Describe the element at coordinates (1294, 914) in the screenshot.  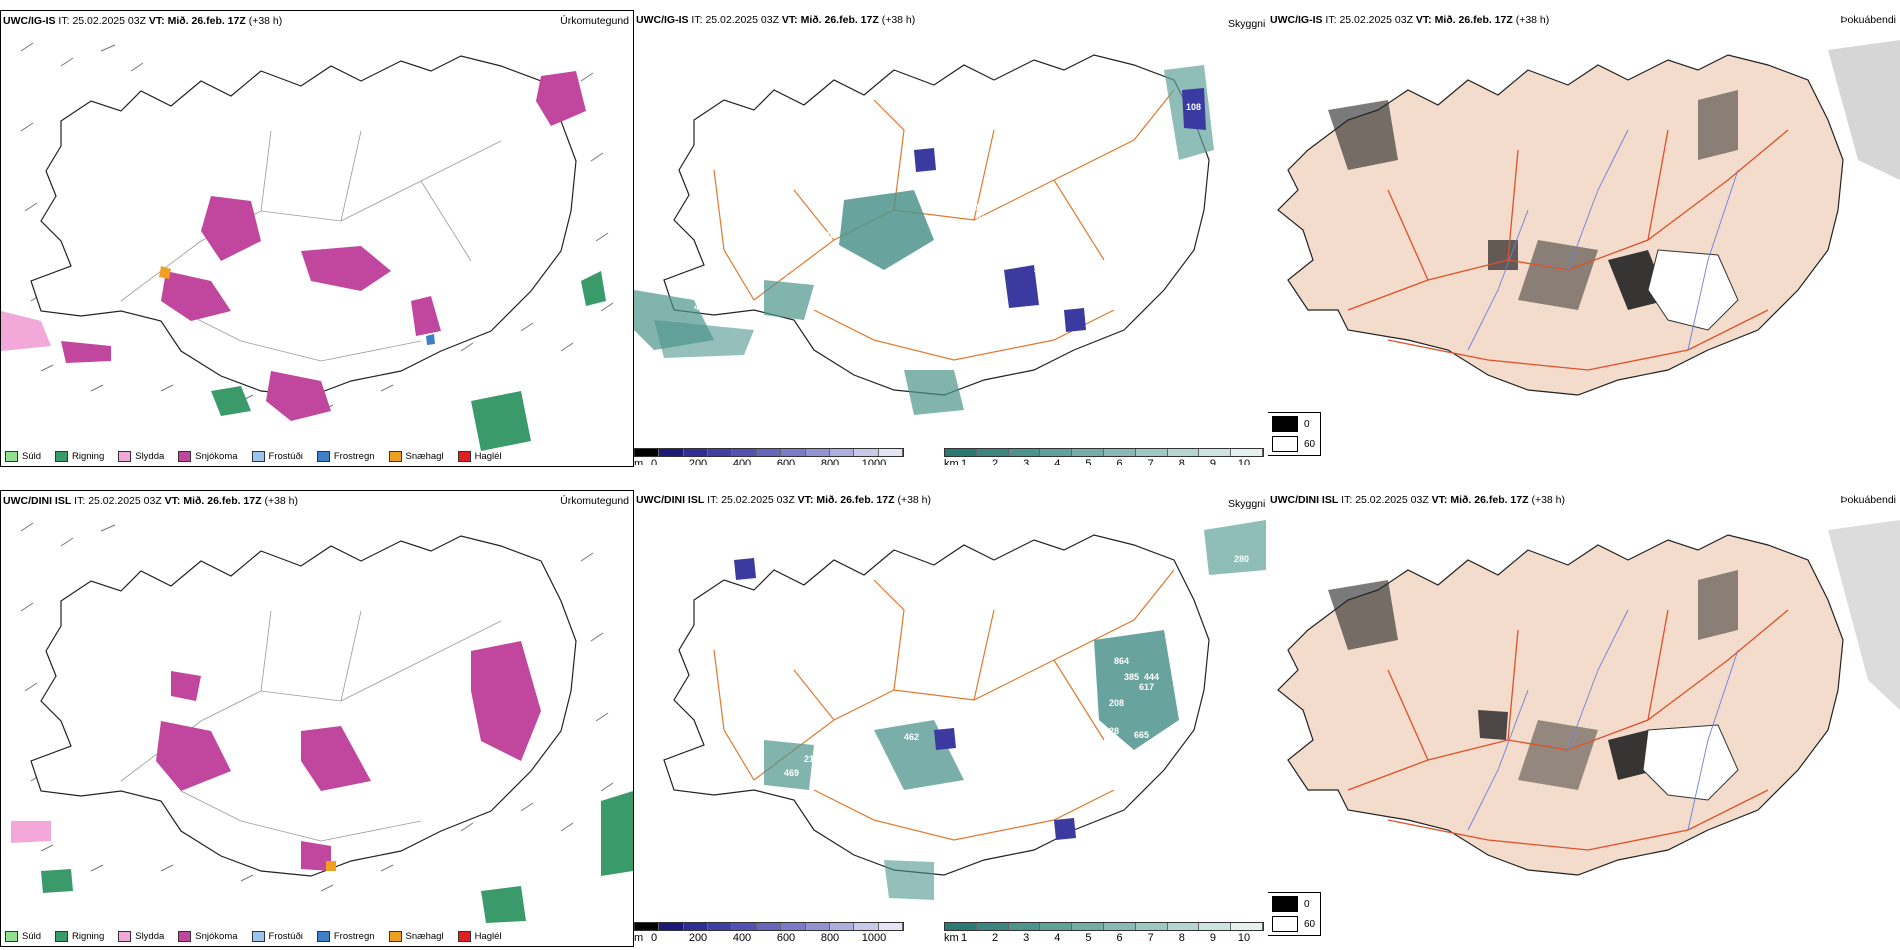
I see `fog-legend: 0 60` at that location.